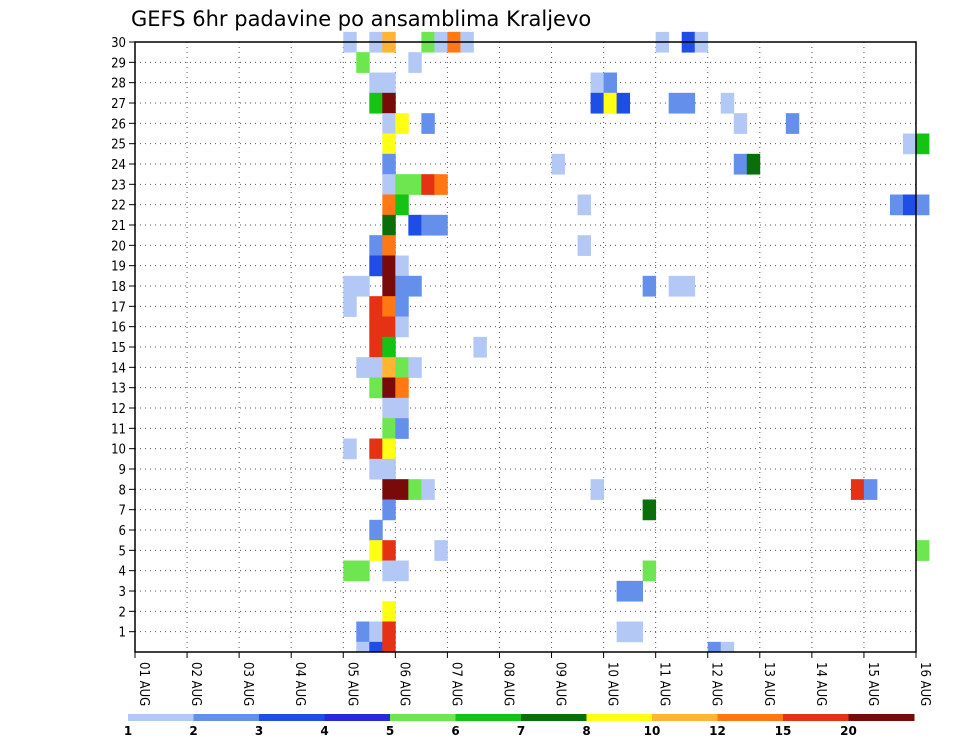 This screenshot has height=742, width=960. I want to click on colorbar-label: 15, so click(783, 731).